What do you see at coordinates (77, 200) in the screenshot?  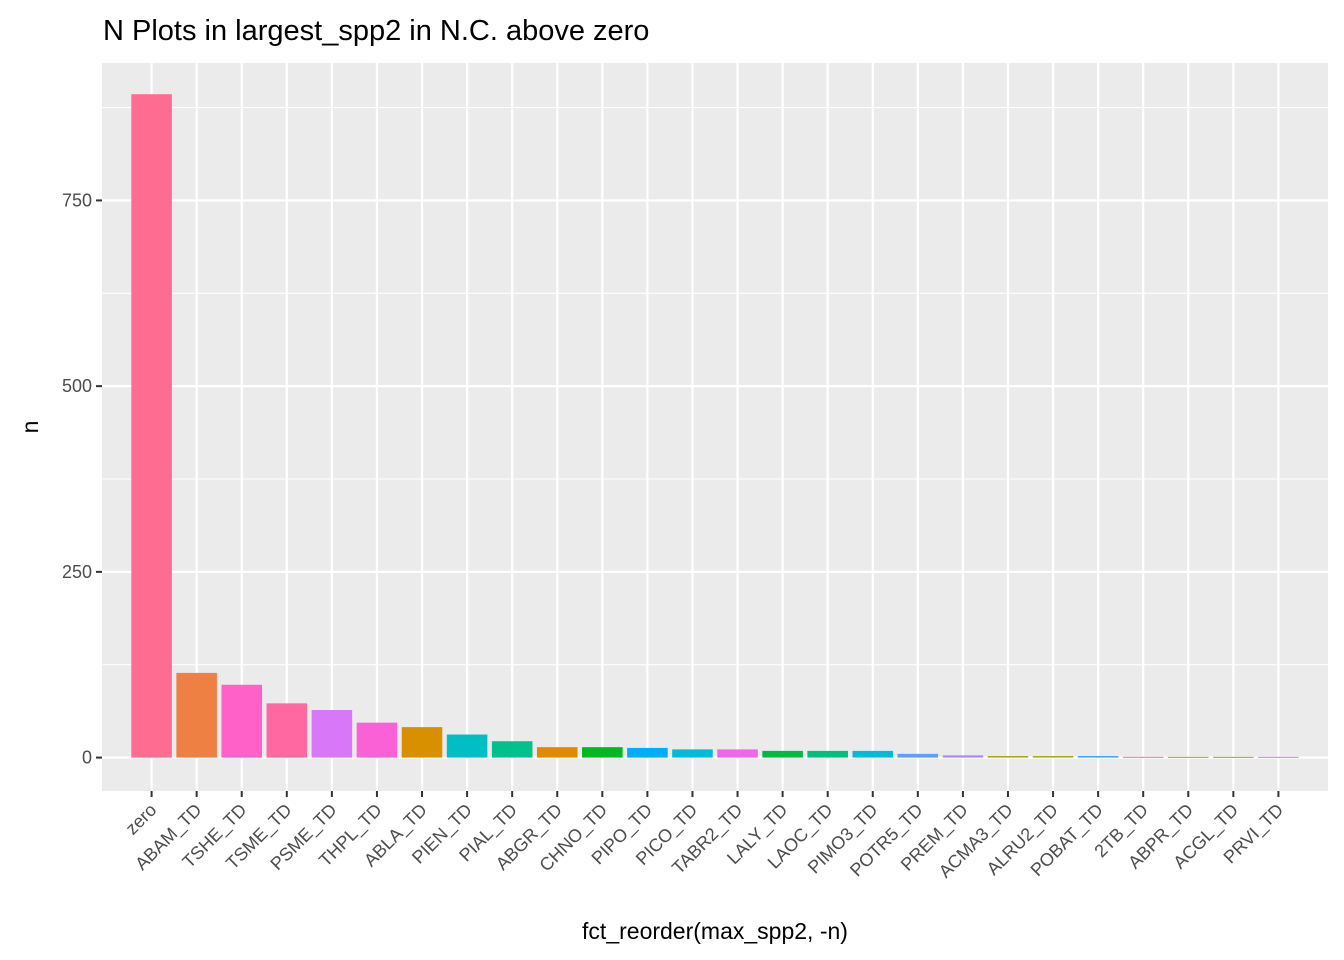 I see `y-tick-label: 750` at bounding box center [77, 200].